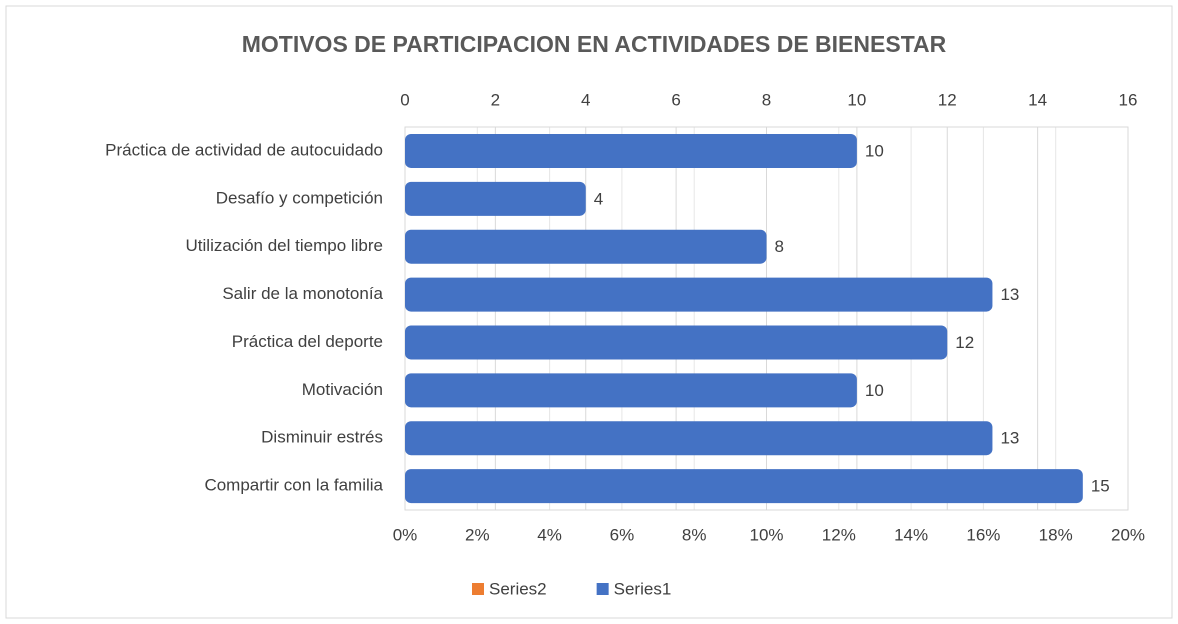 This screenshot has height=624, width=1178. What do you see at coordinates (1128, 99) in the screenshot?
I see `x-tick-label: 16` at bounding box center [1128, 99].